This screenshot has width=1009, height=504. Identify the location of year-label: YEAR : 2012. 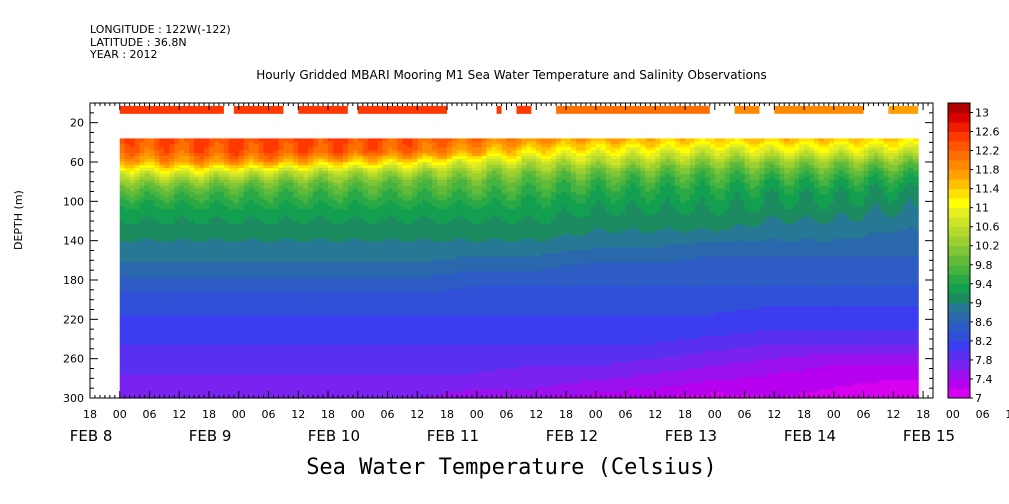
(124, 54).